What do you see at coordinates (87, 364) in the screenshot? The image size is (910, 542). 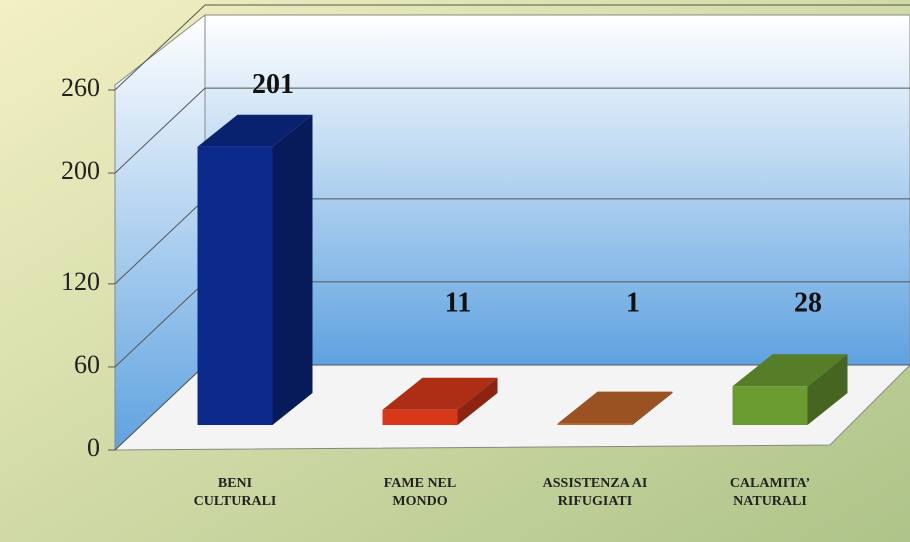 I see `y-tick-label: 60` at bounding box center [87, 364].